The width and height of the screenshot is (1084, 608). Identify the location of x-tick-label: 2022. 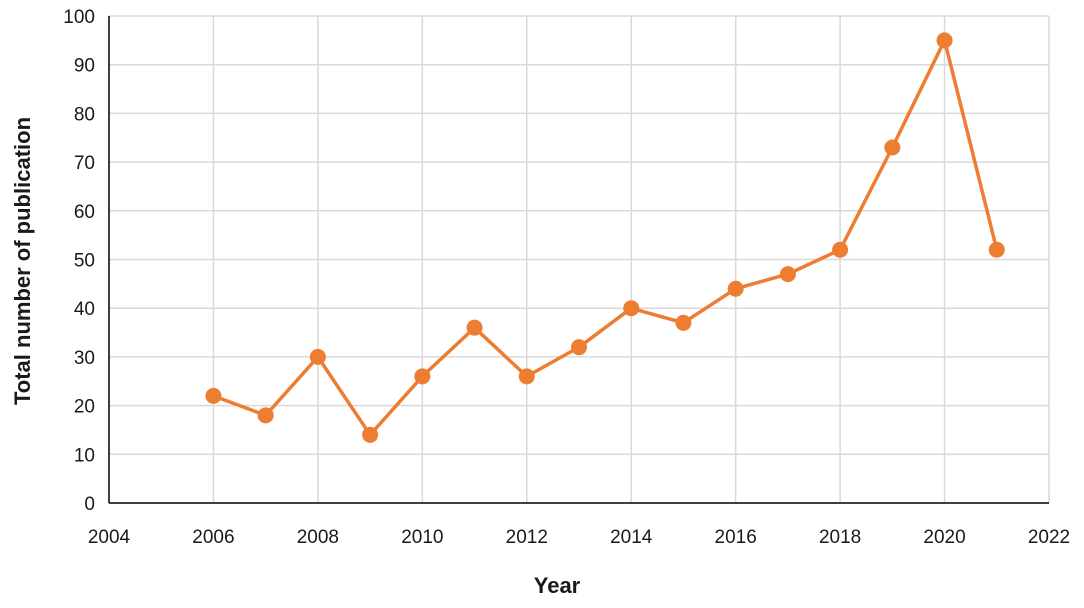
(1049, 537).